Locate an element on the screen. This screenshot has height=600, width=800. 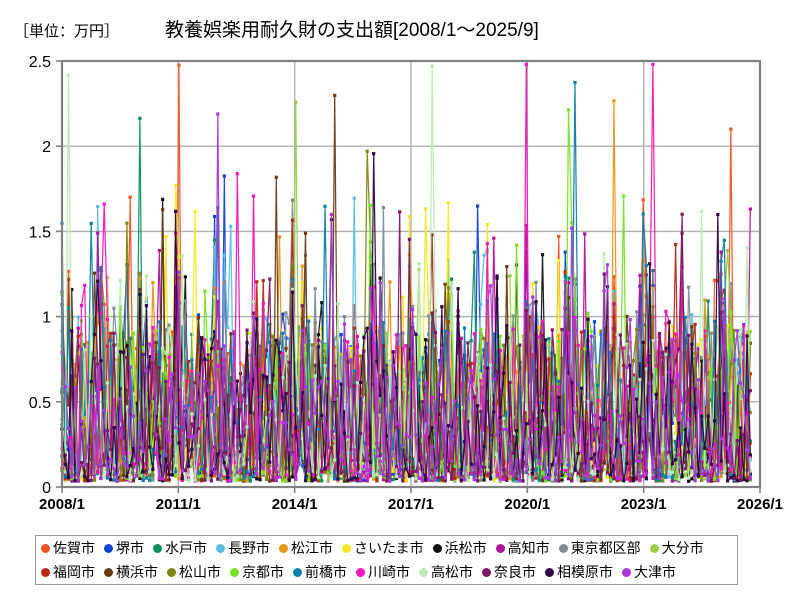
legend-item: 長野市 is located at coordinates (243, 548).